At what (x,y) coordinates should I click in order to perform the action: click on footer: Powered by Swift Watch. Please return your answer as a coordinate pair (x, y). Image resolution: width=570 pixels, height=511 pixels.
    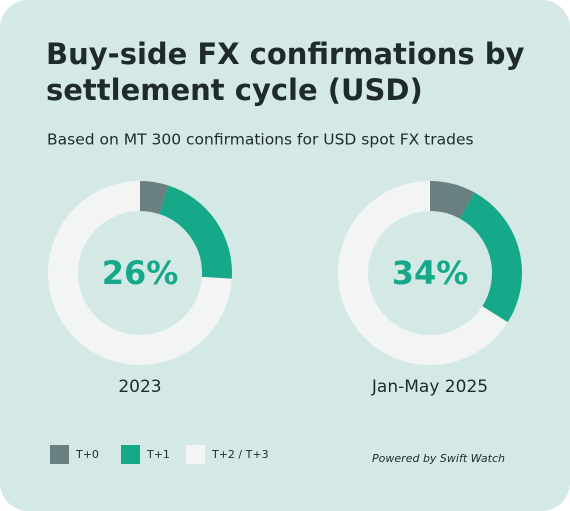
    Looking at the image, I should click on (438, 458).